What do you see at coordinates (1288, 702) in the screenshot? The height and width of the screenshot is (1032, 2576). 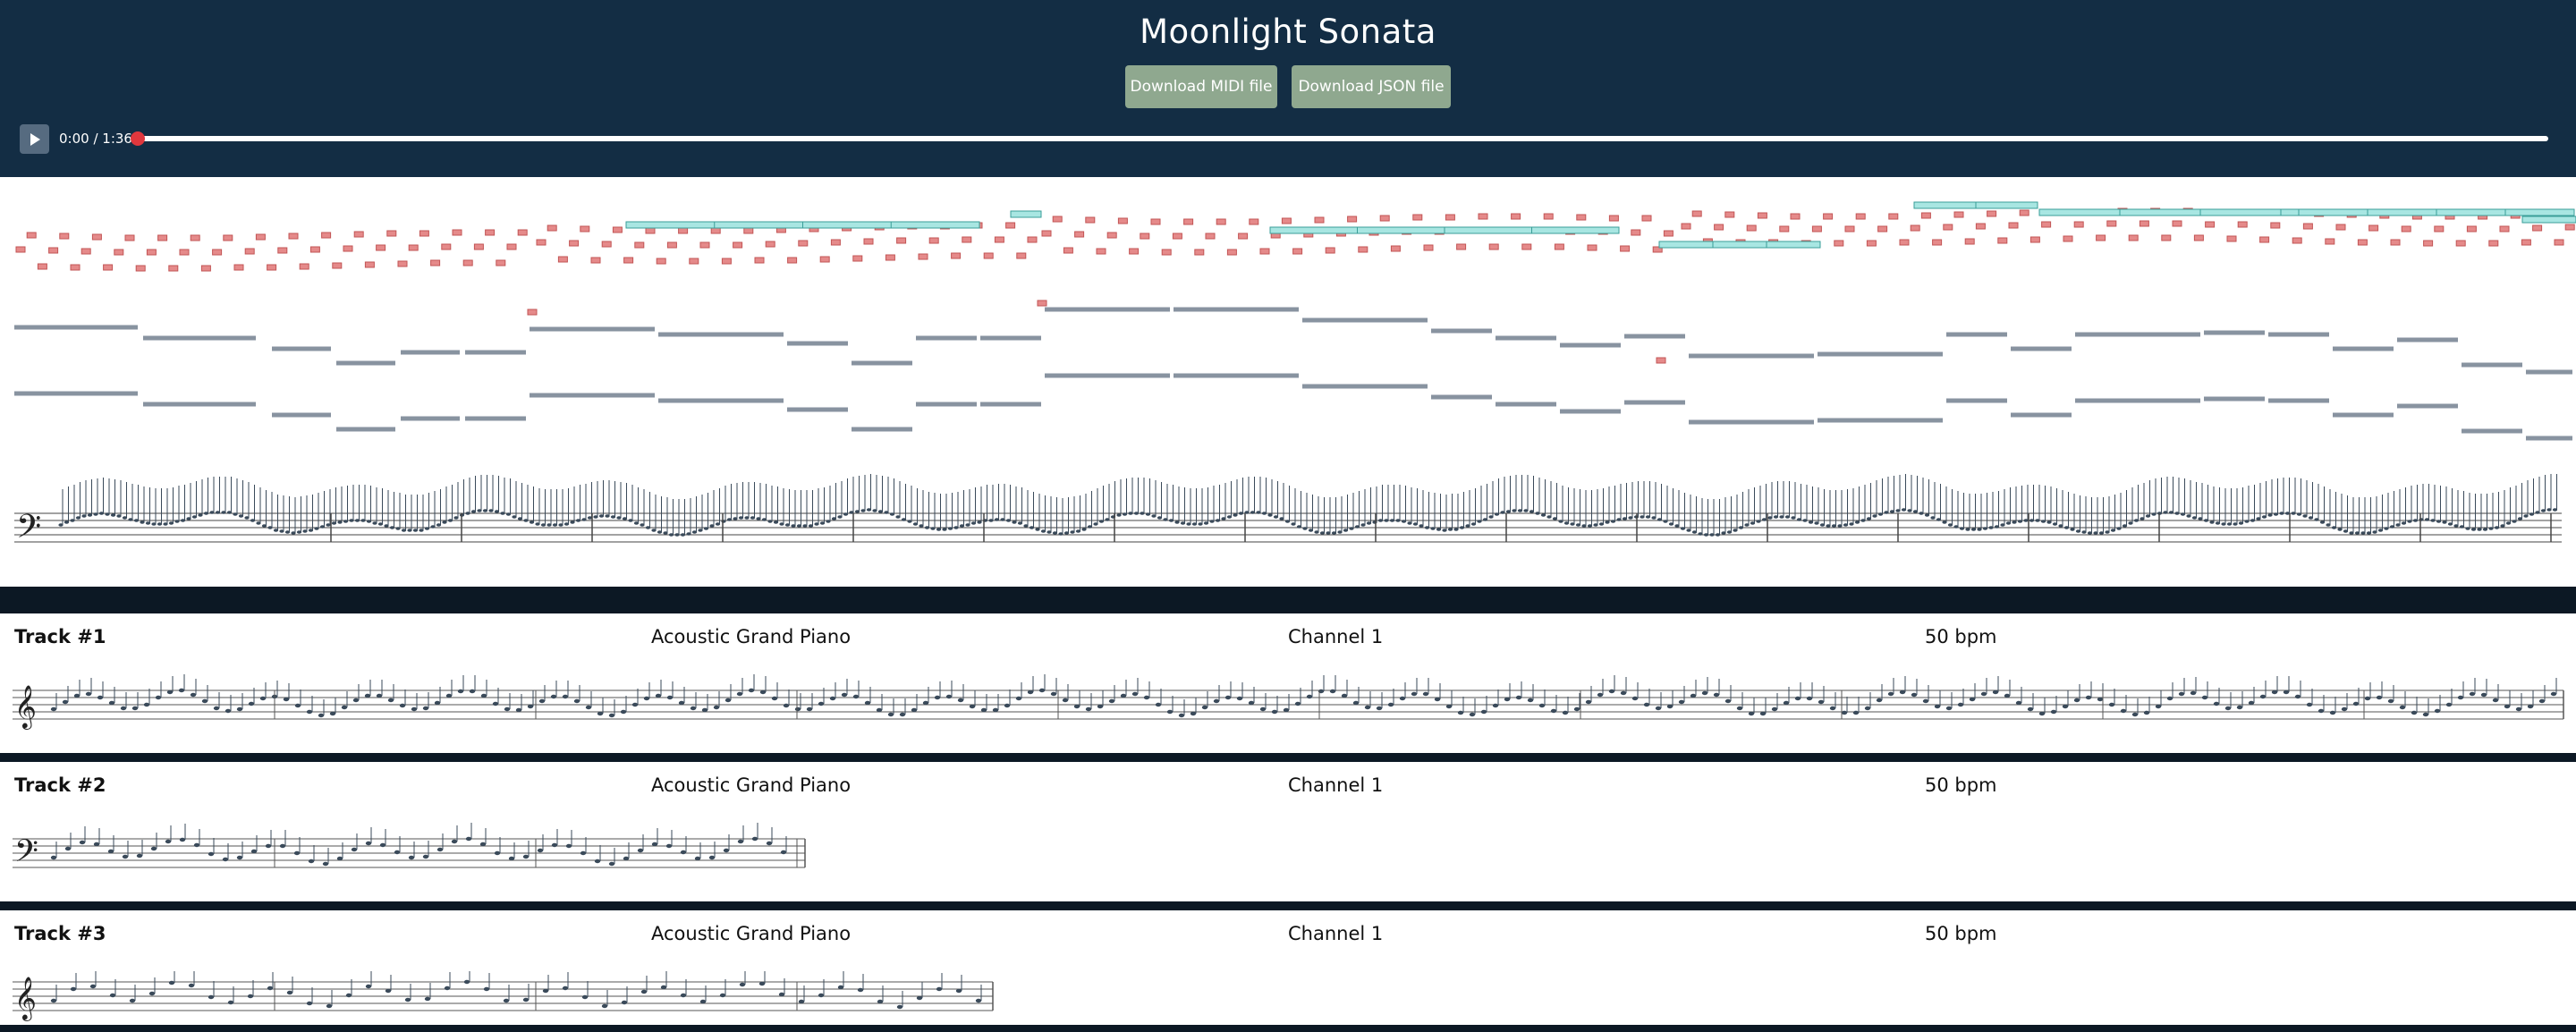 I see `staff-notation: 𝄞` at bounding box center [1288, 702].